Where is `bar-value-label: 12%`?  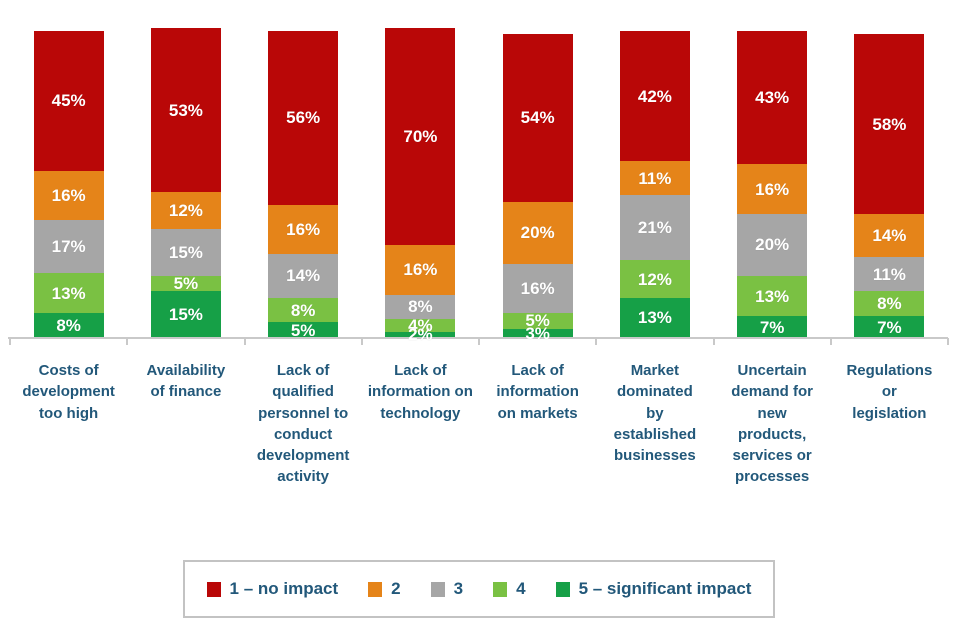
bar-value-label: 12% is located at coordinates (654, 279).